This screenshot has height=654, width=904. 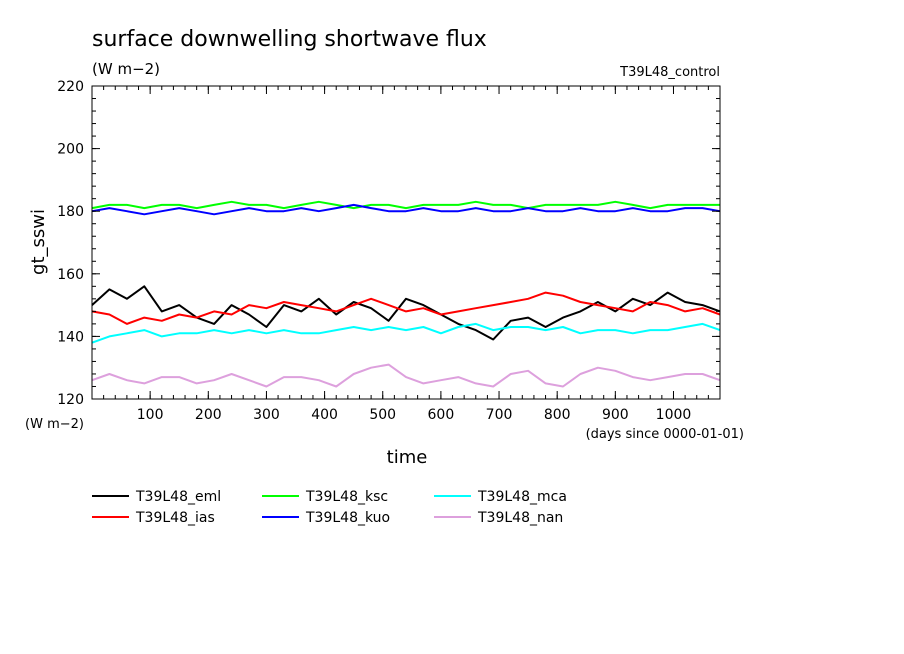 What do you see at coordinates (150, 415) in the screenshot?
I see `x-tick-label: 100` at bounding box center [150, 415].